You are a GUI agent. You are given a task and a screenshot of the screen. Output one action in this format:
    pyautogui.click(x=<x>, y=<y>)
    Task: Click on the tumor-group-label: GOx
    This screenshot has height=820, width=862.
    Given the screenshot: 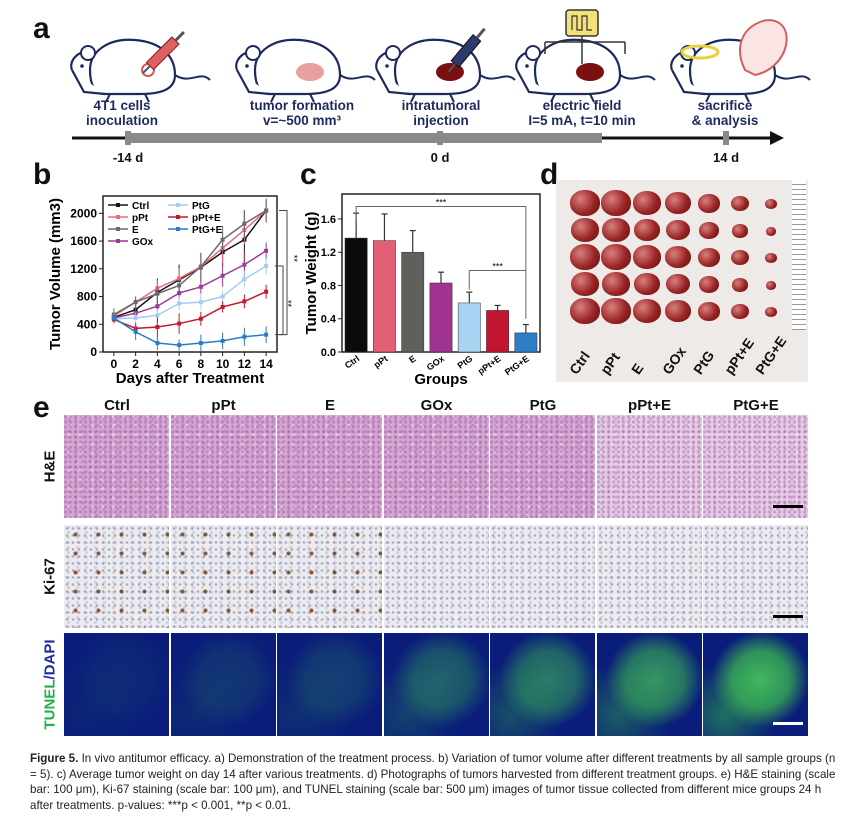 What is the action you would take?
    pyautogui.click(x=674, y=360)
    